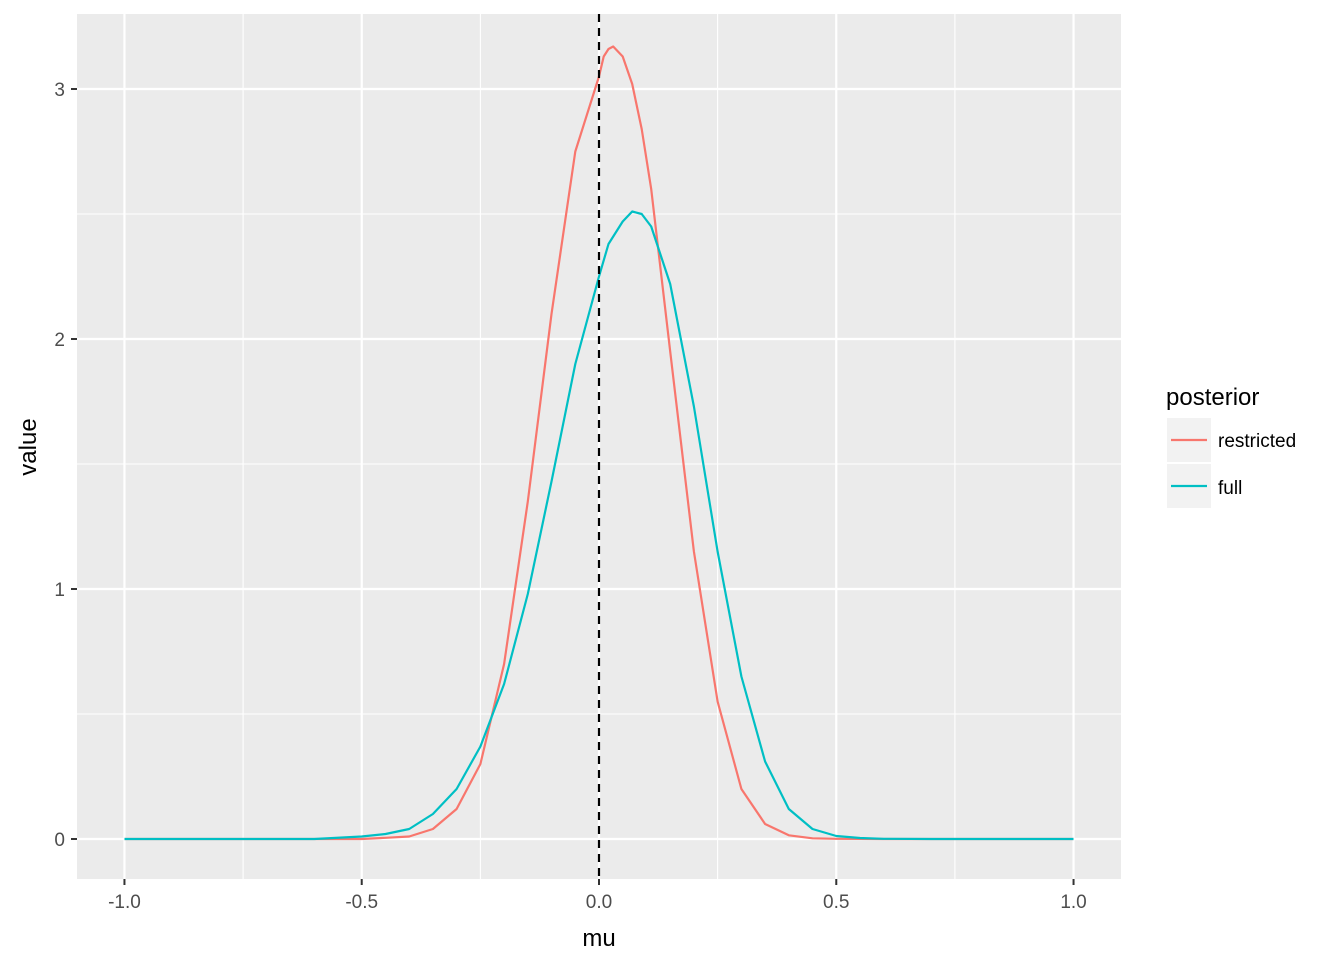 The width and height of the screenshot is (1344, 965). I want to click on y-tick-label: 1, so click(59, 590).